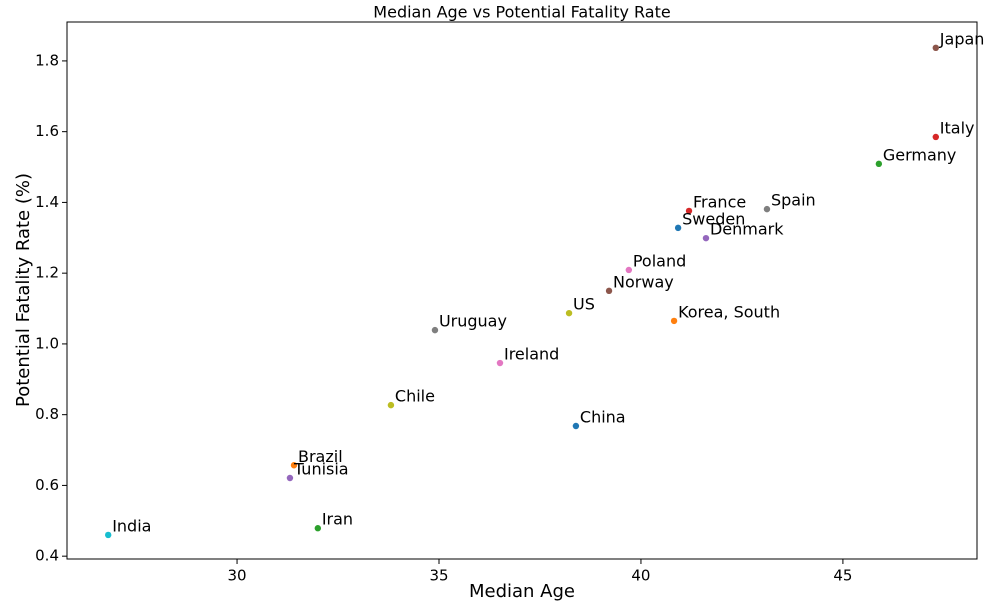 Image resolution: width=999 pixels, height=605 pixels. I want to click on x-axis-label: Median Age, so click(522, 591).